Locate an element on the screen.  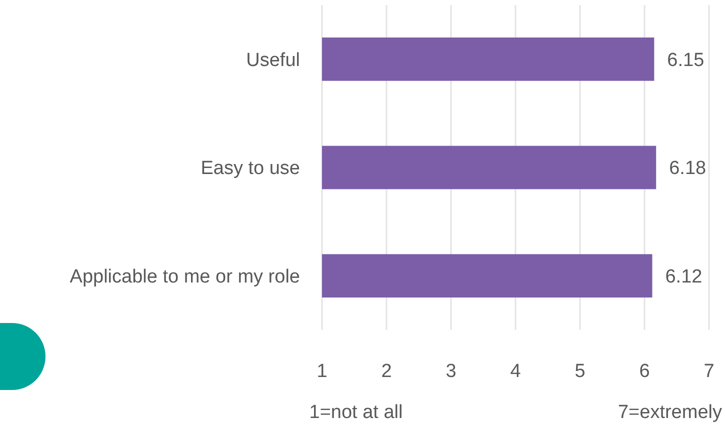
y-tick-label: Easy to use is located at coordinates (250, 169).